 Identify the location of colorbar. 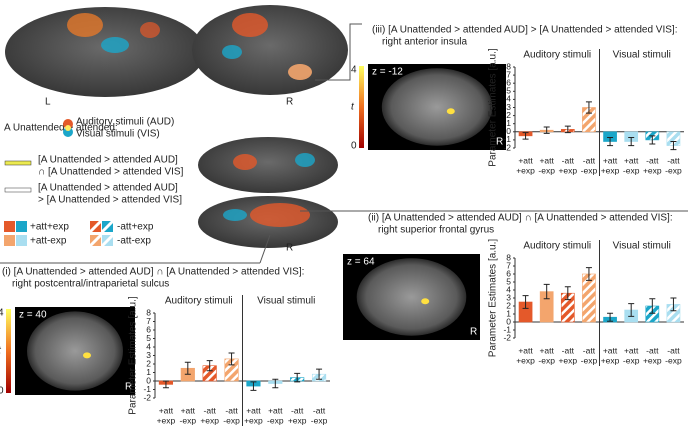
(361, 107).